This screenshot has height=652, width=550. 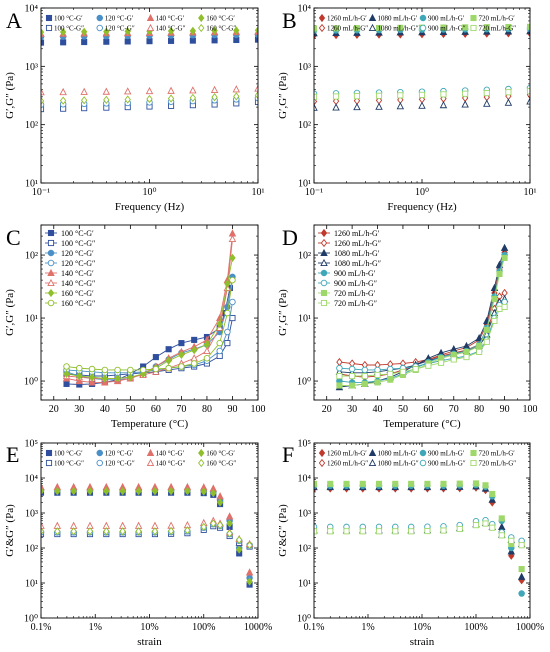 What do you see at coordinates (149, 627) in the screenshot?
I see `x-tick-label: 10%` at bounding box center [149, 627].